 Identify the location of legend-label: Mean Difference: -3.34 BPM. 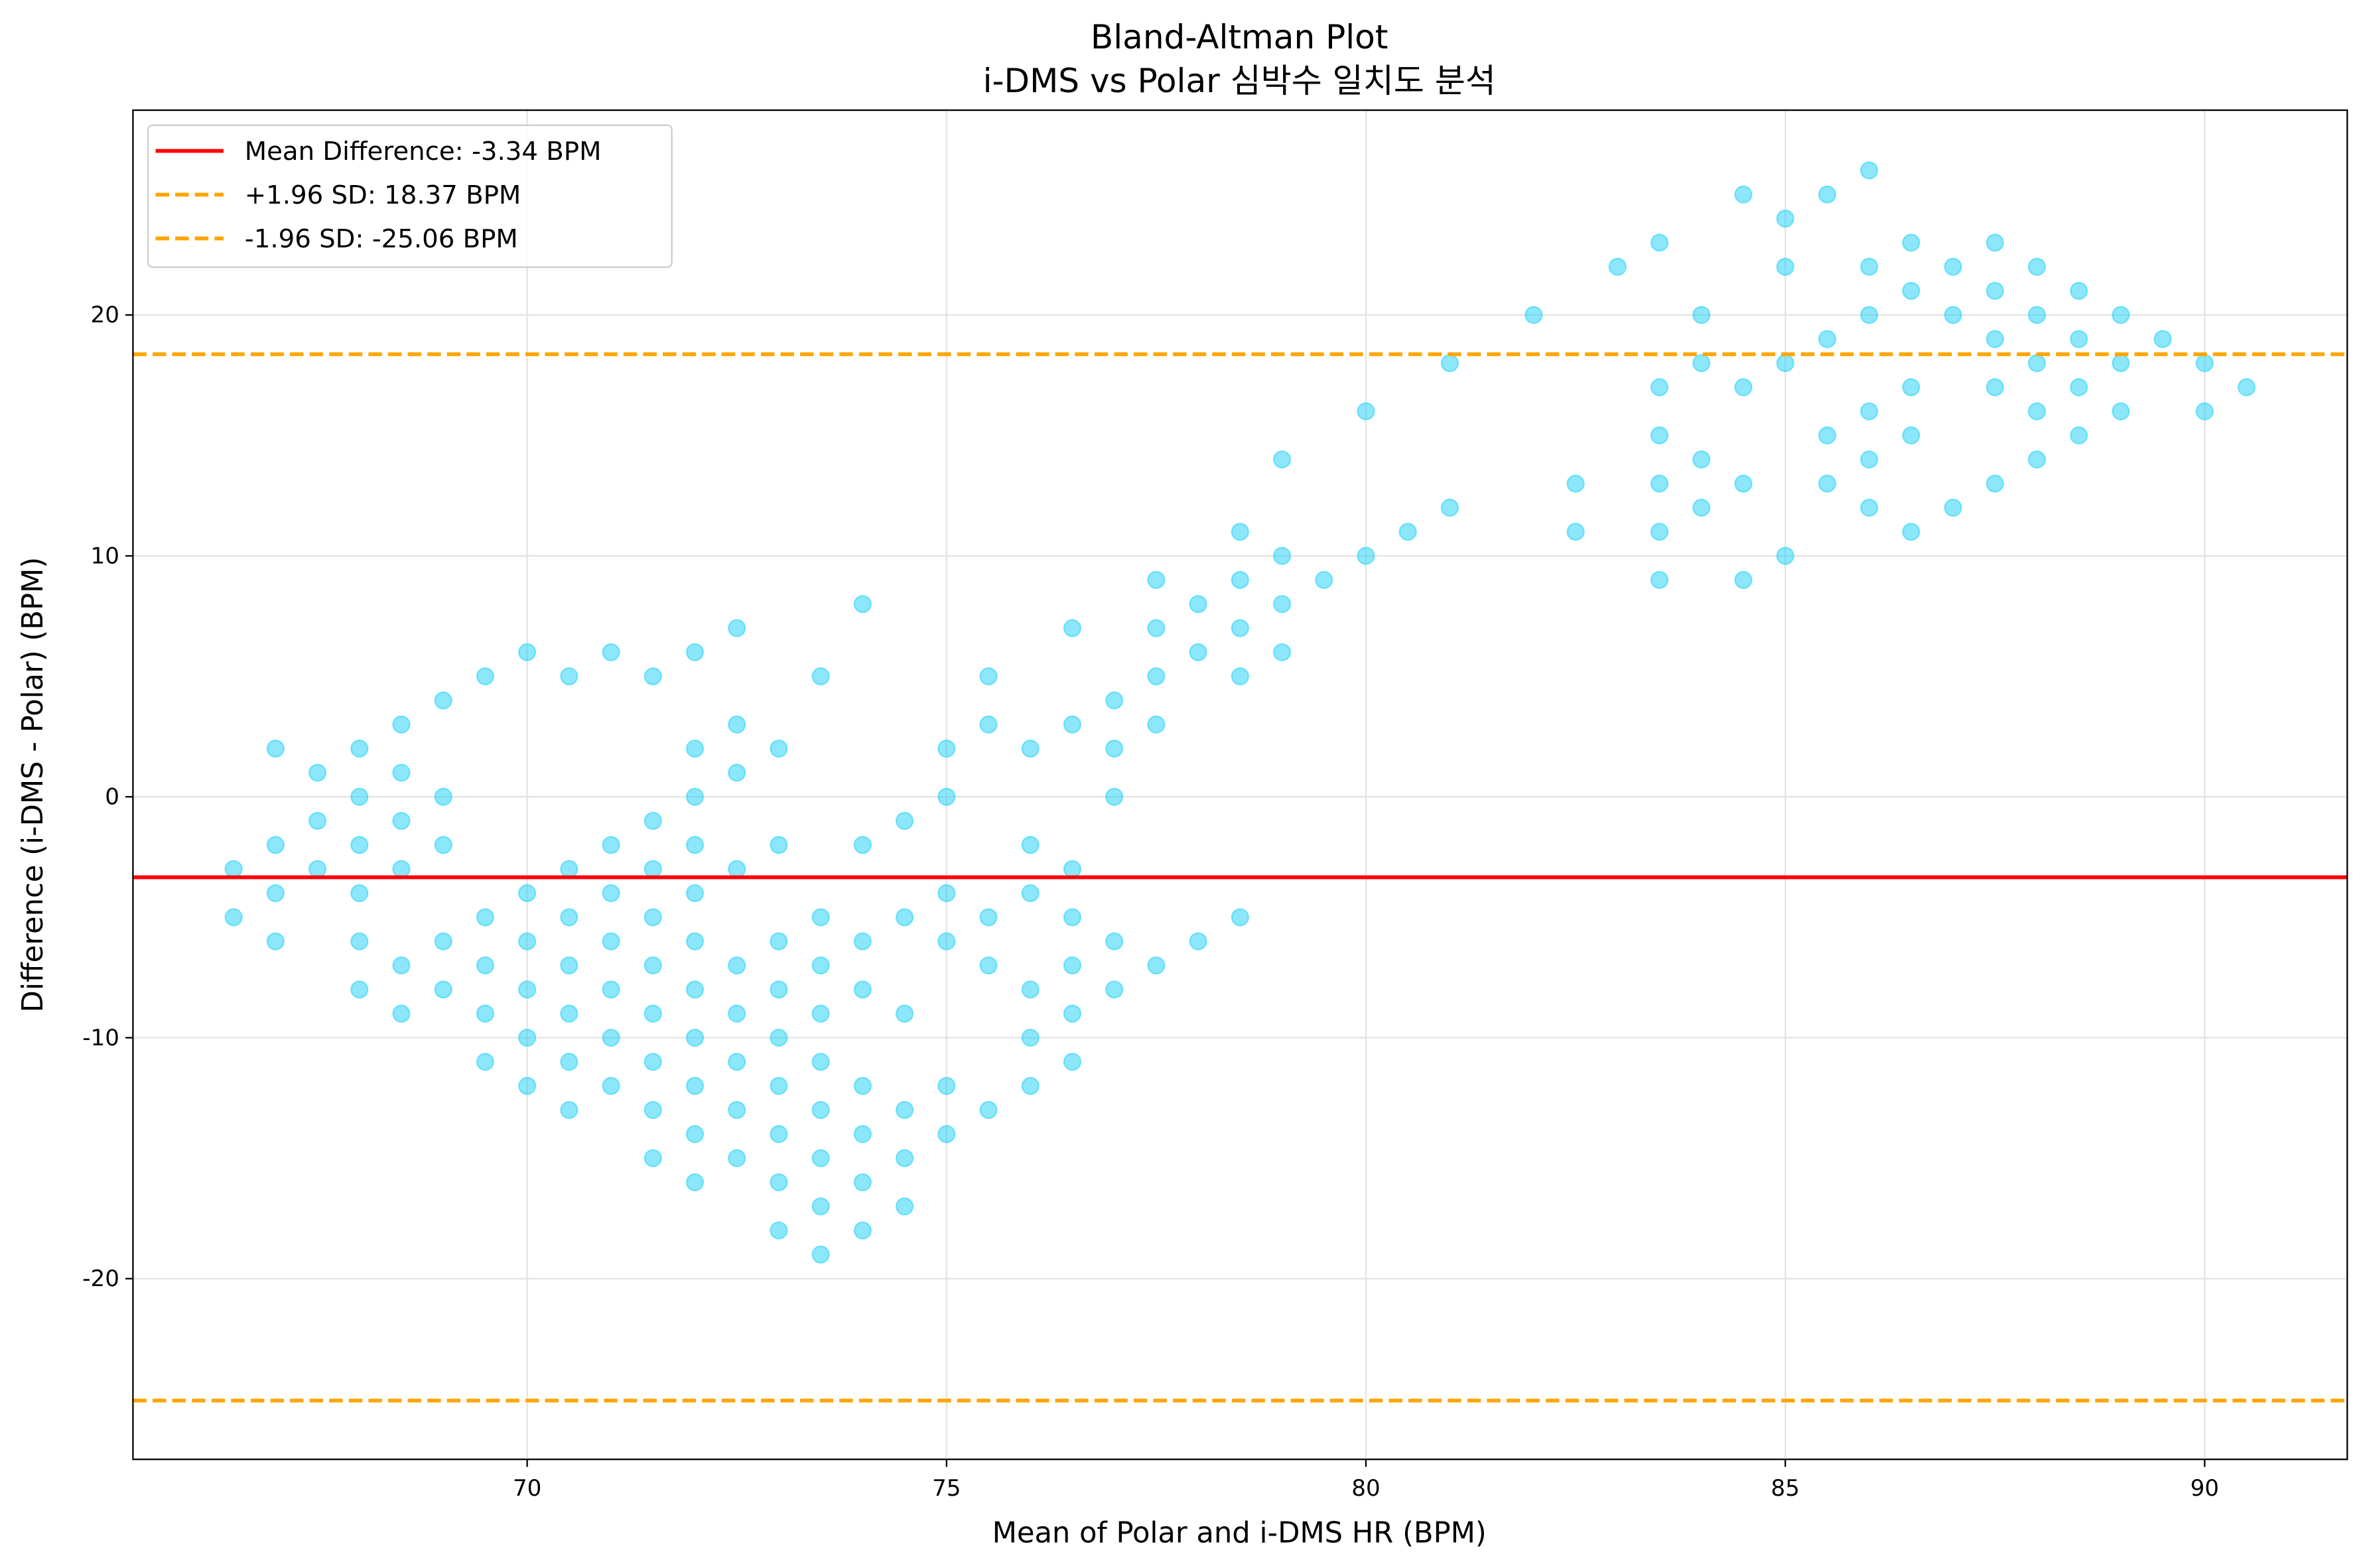
(423, 151).